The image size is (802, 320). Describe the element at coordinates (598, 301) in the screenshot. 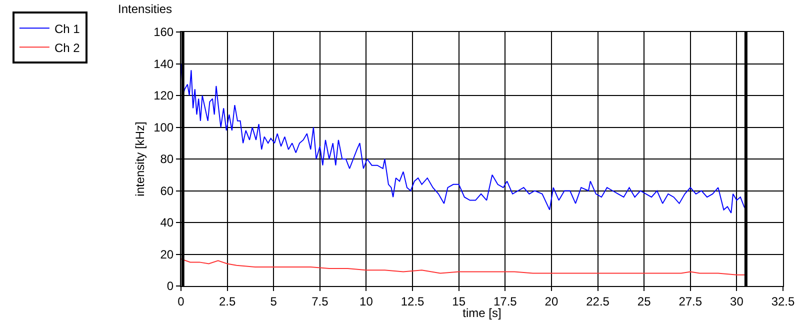

I see `x-tick-label: 22.5` at that location.